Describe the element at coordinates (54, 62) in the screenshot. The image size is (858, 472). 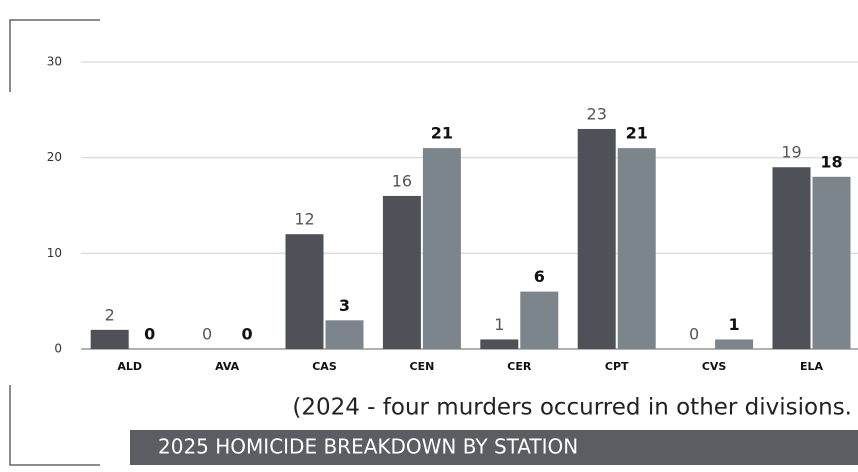
I see `y-tick-label: 30` at that location.